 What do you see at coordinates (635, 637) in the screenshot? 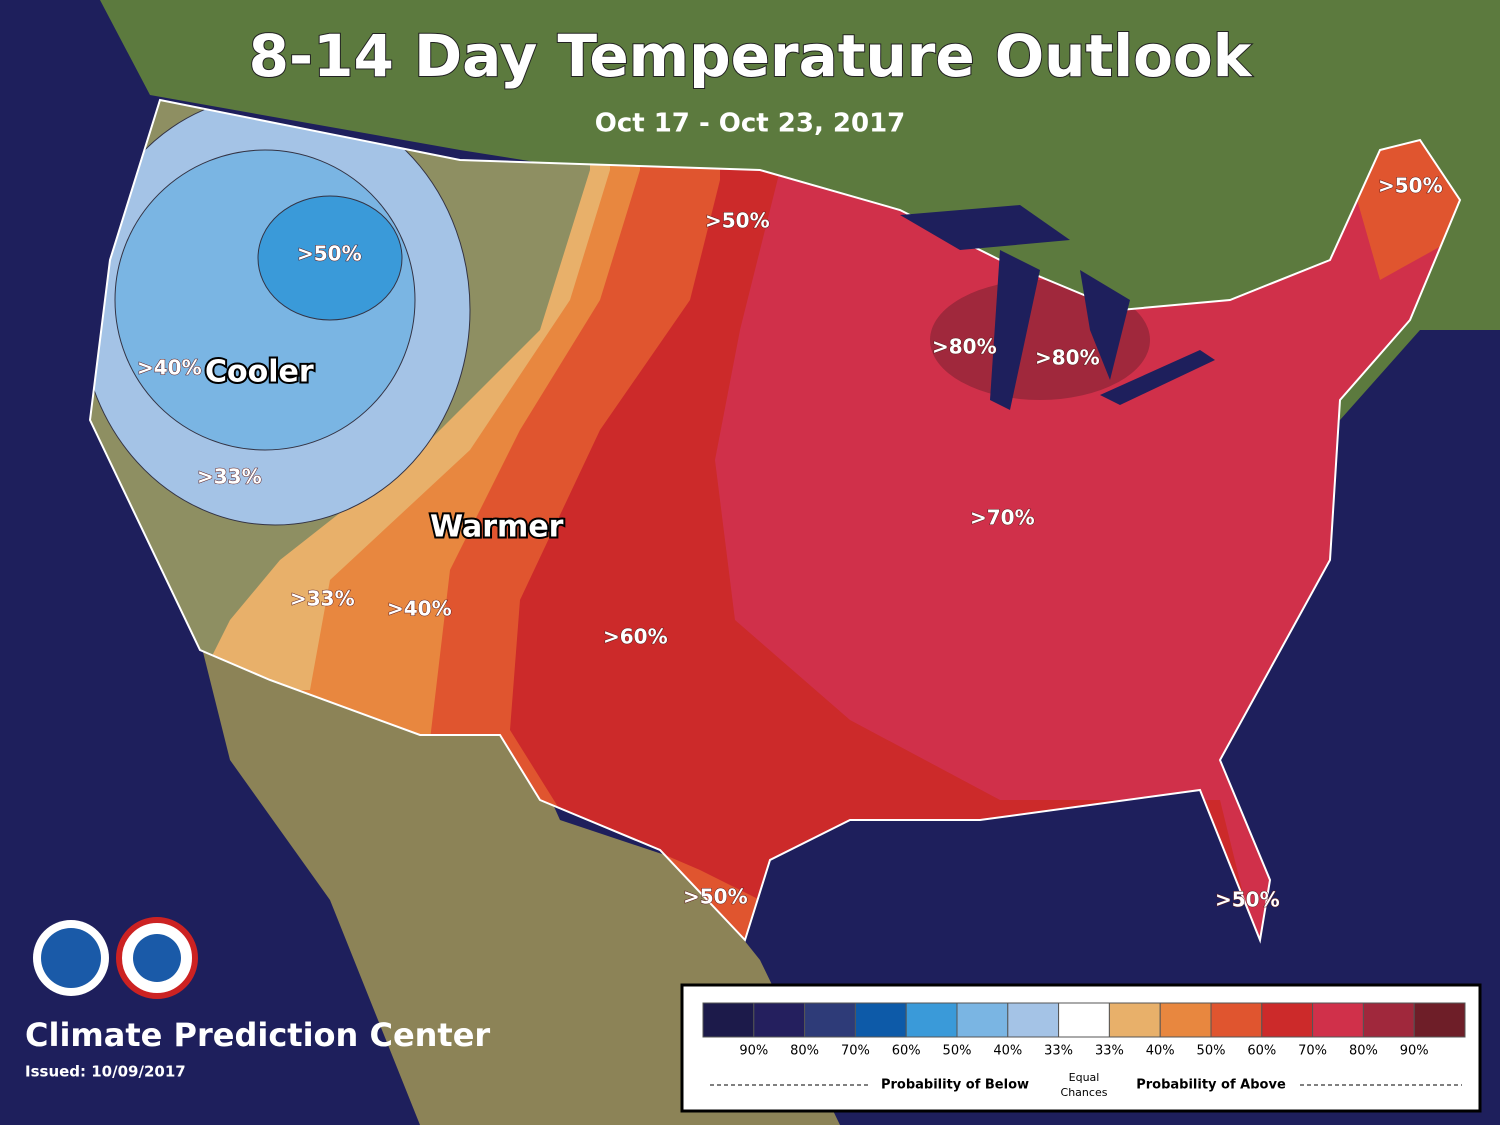
I see `region-label: >60%` at bounding box center [635, 637].